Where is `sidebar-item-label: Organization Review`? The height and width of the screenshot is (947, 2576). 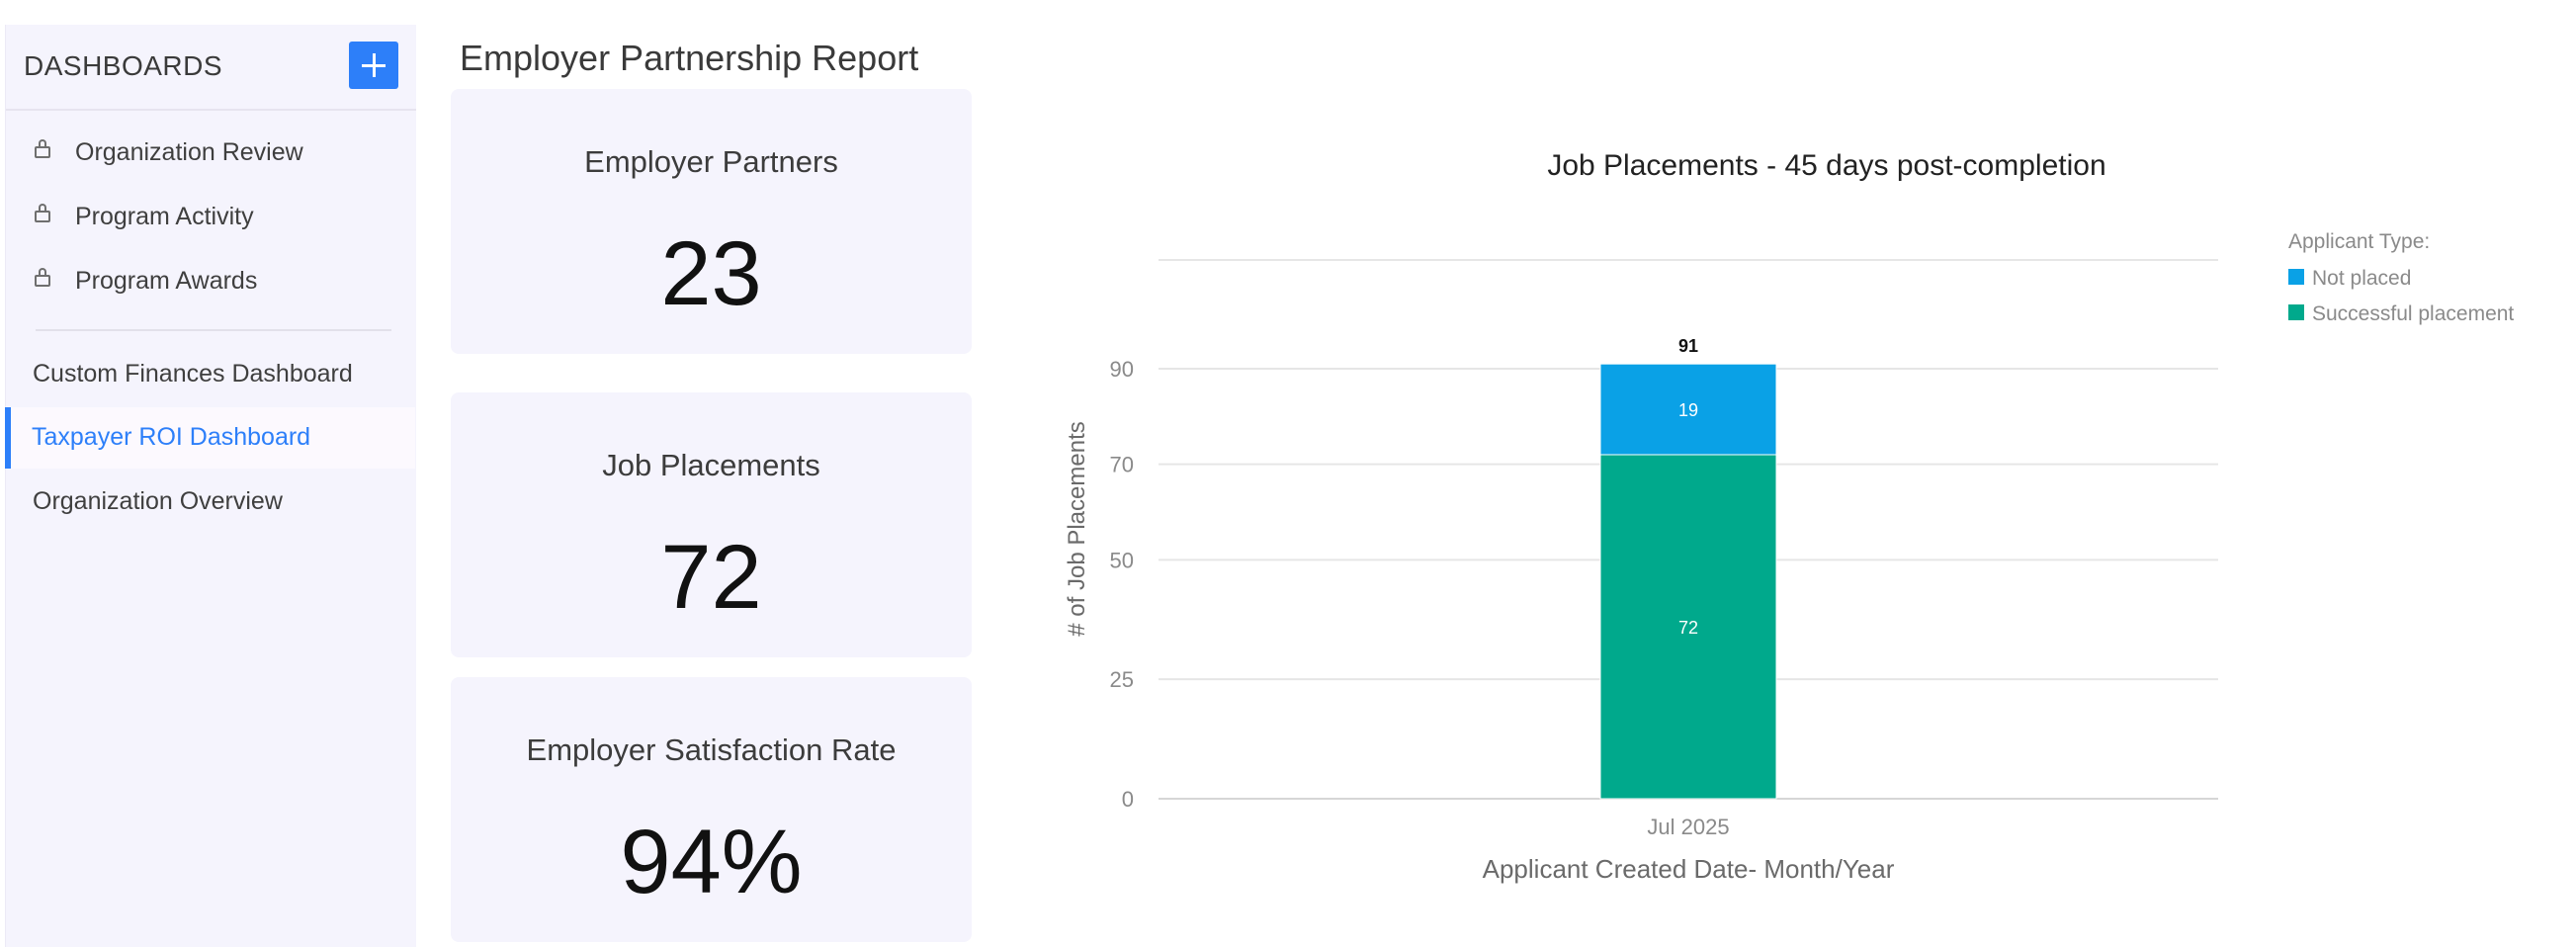 sidebar-item-label: Organization Review is located at coordinates (189, 152).